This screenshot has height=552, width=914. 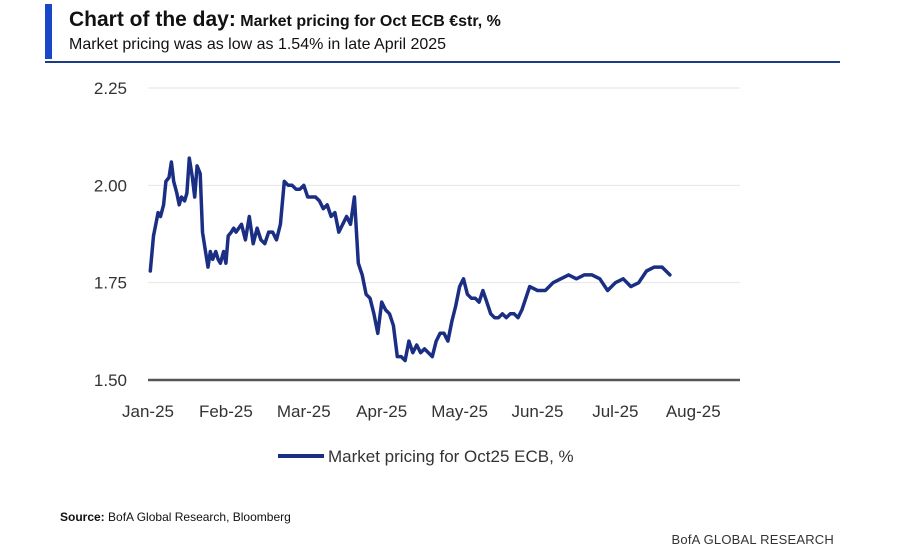 I want to click on legend: Market pricing for Oct25 ECB, %, so click(x=426, y=456).